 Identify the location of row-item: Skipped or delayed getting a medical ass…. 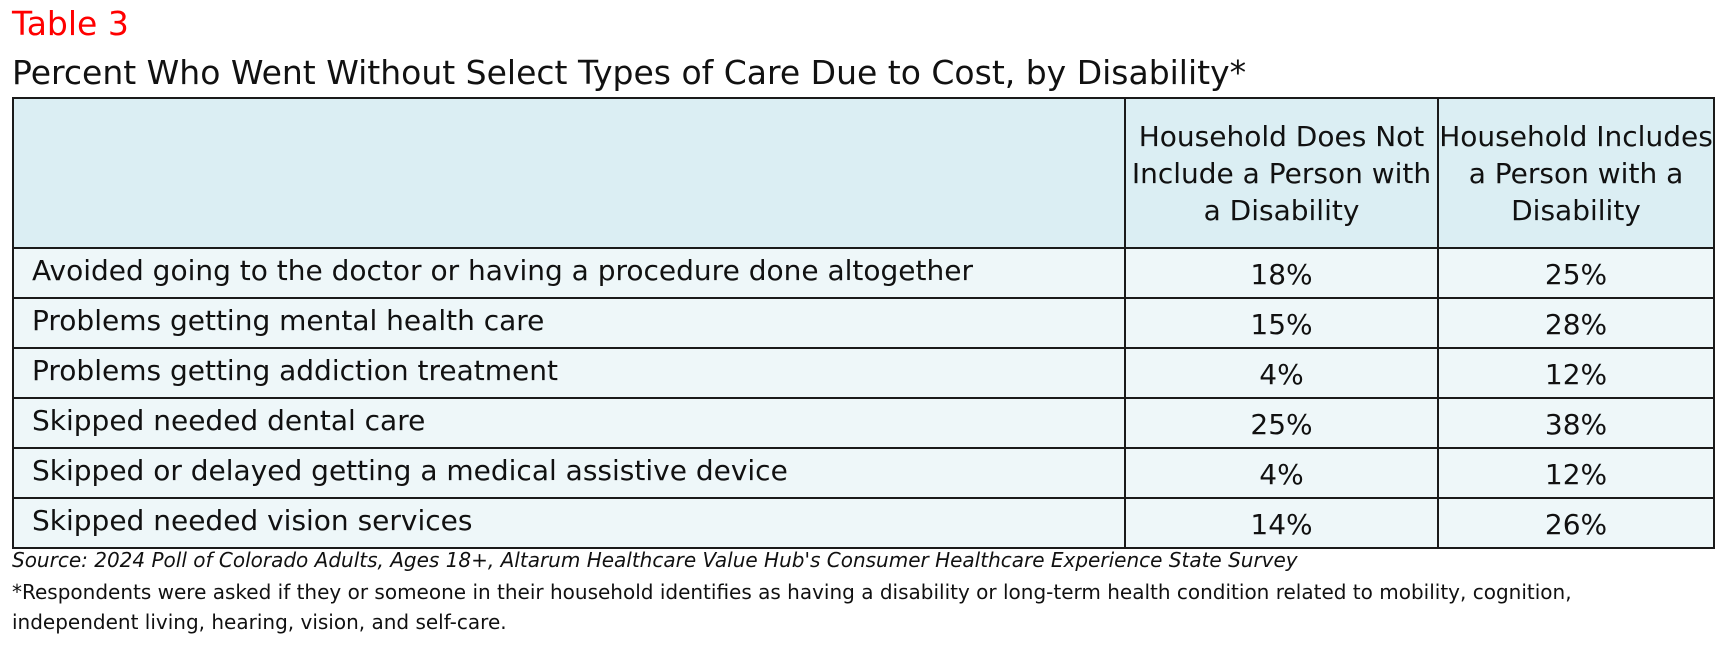
(569, 473).